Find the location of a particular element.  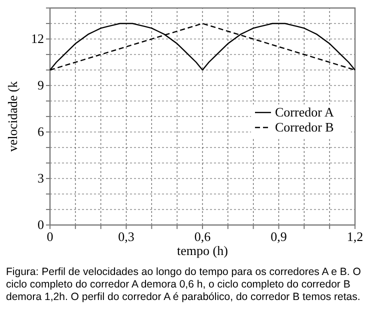

legend-label: Corredor B is located at coordinates (304, 127).